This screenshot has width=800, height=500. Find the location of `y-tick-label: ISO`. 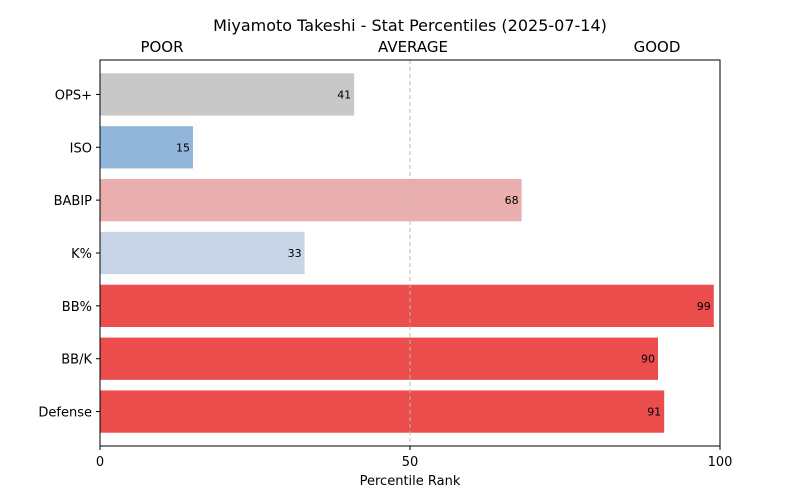

y-tick-label: ISO is located at coordinates (81, 148).